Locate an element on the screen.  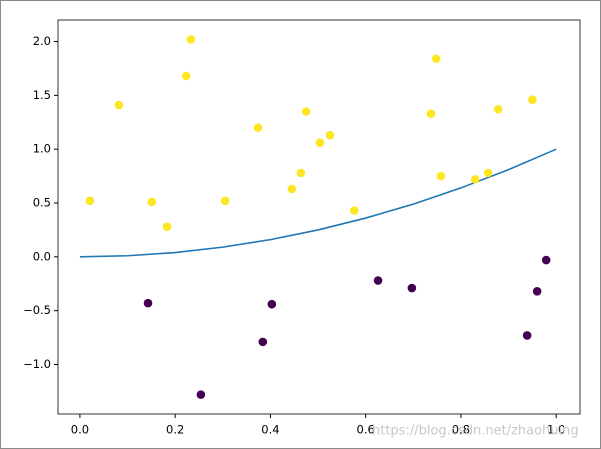
y-tick-label: 1.5 is located at coordinates (42, 95).